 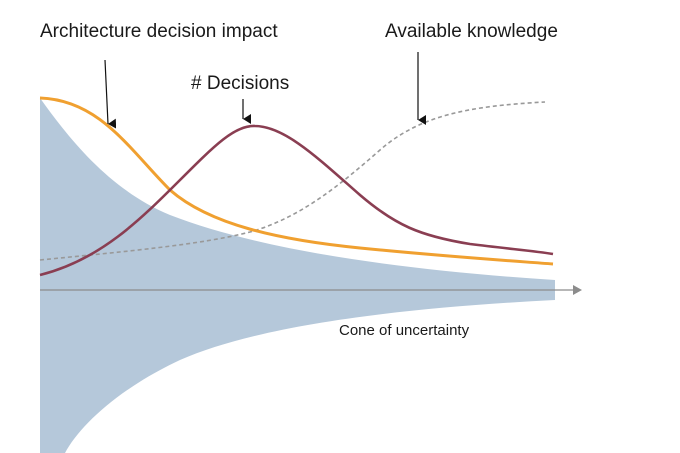 What do you see at coordinates (404, 330) in the screenshot?
I see `cone-of-uncertainty-label: Cone of uncertainty` at bounding box center [404, 330].